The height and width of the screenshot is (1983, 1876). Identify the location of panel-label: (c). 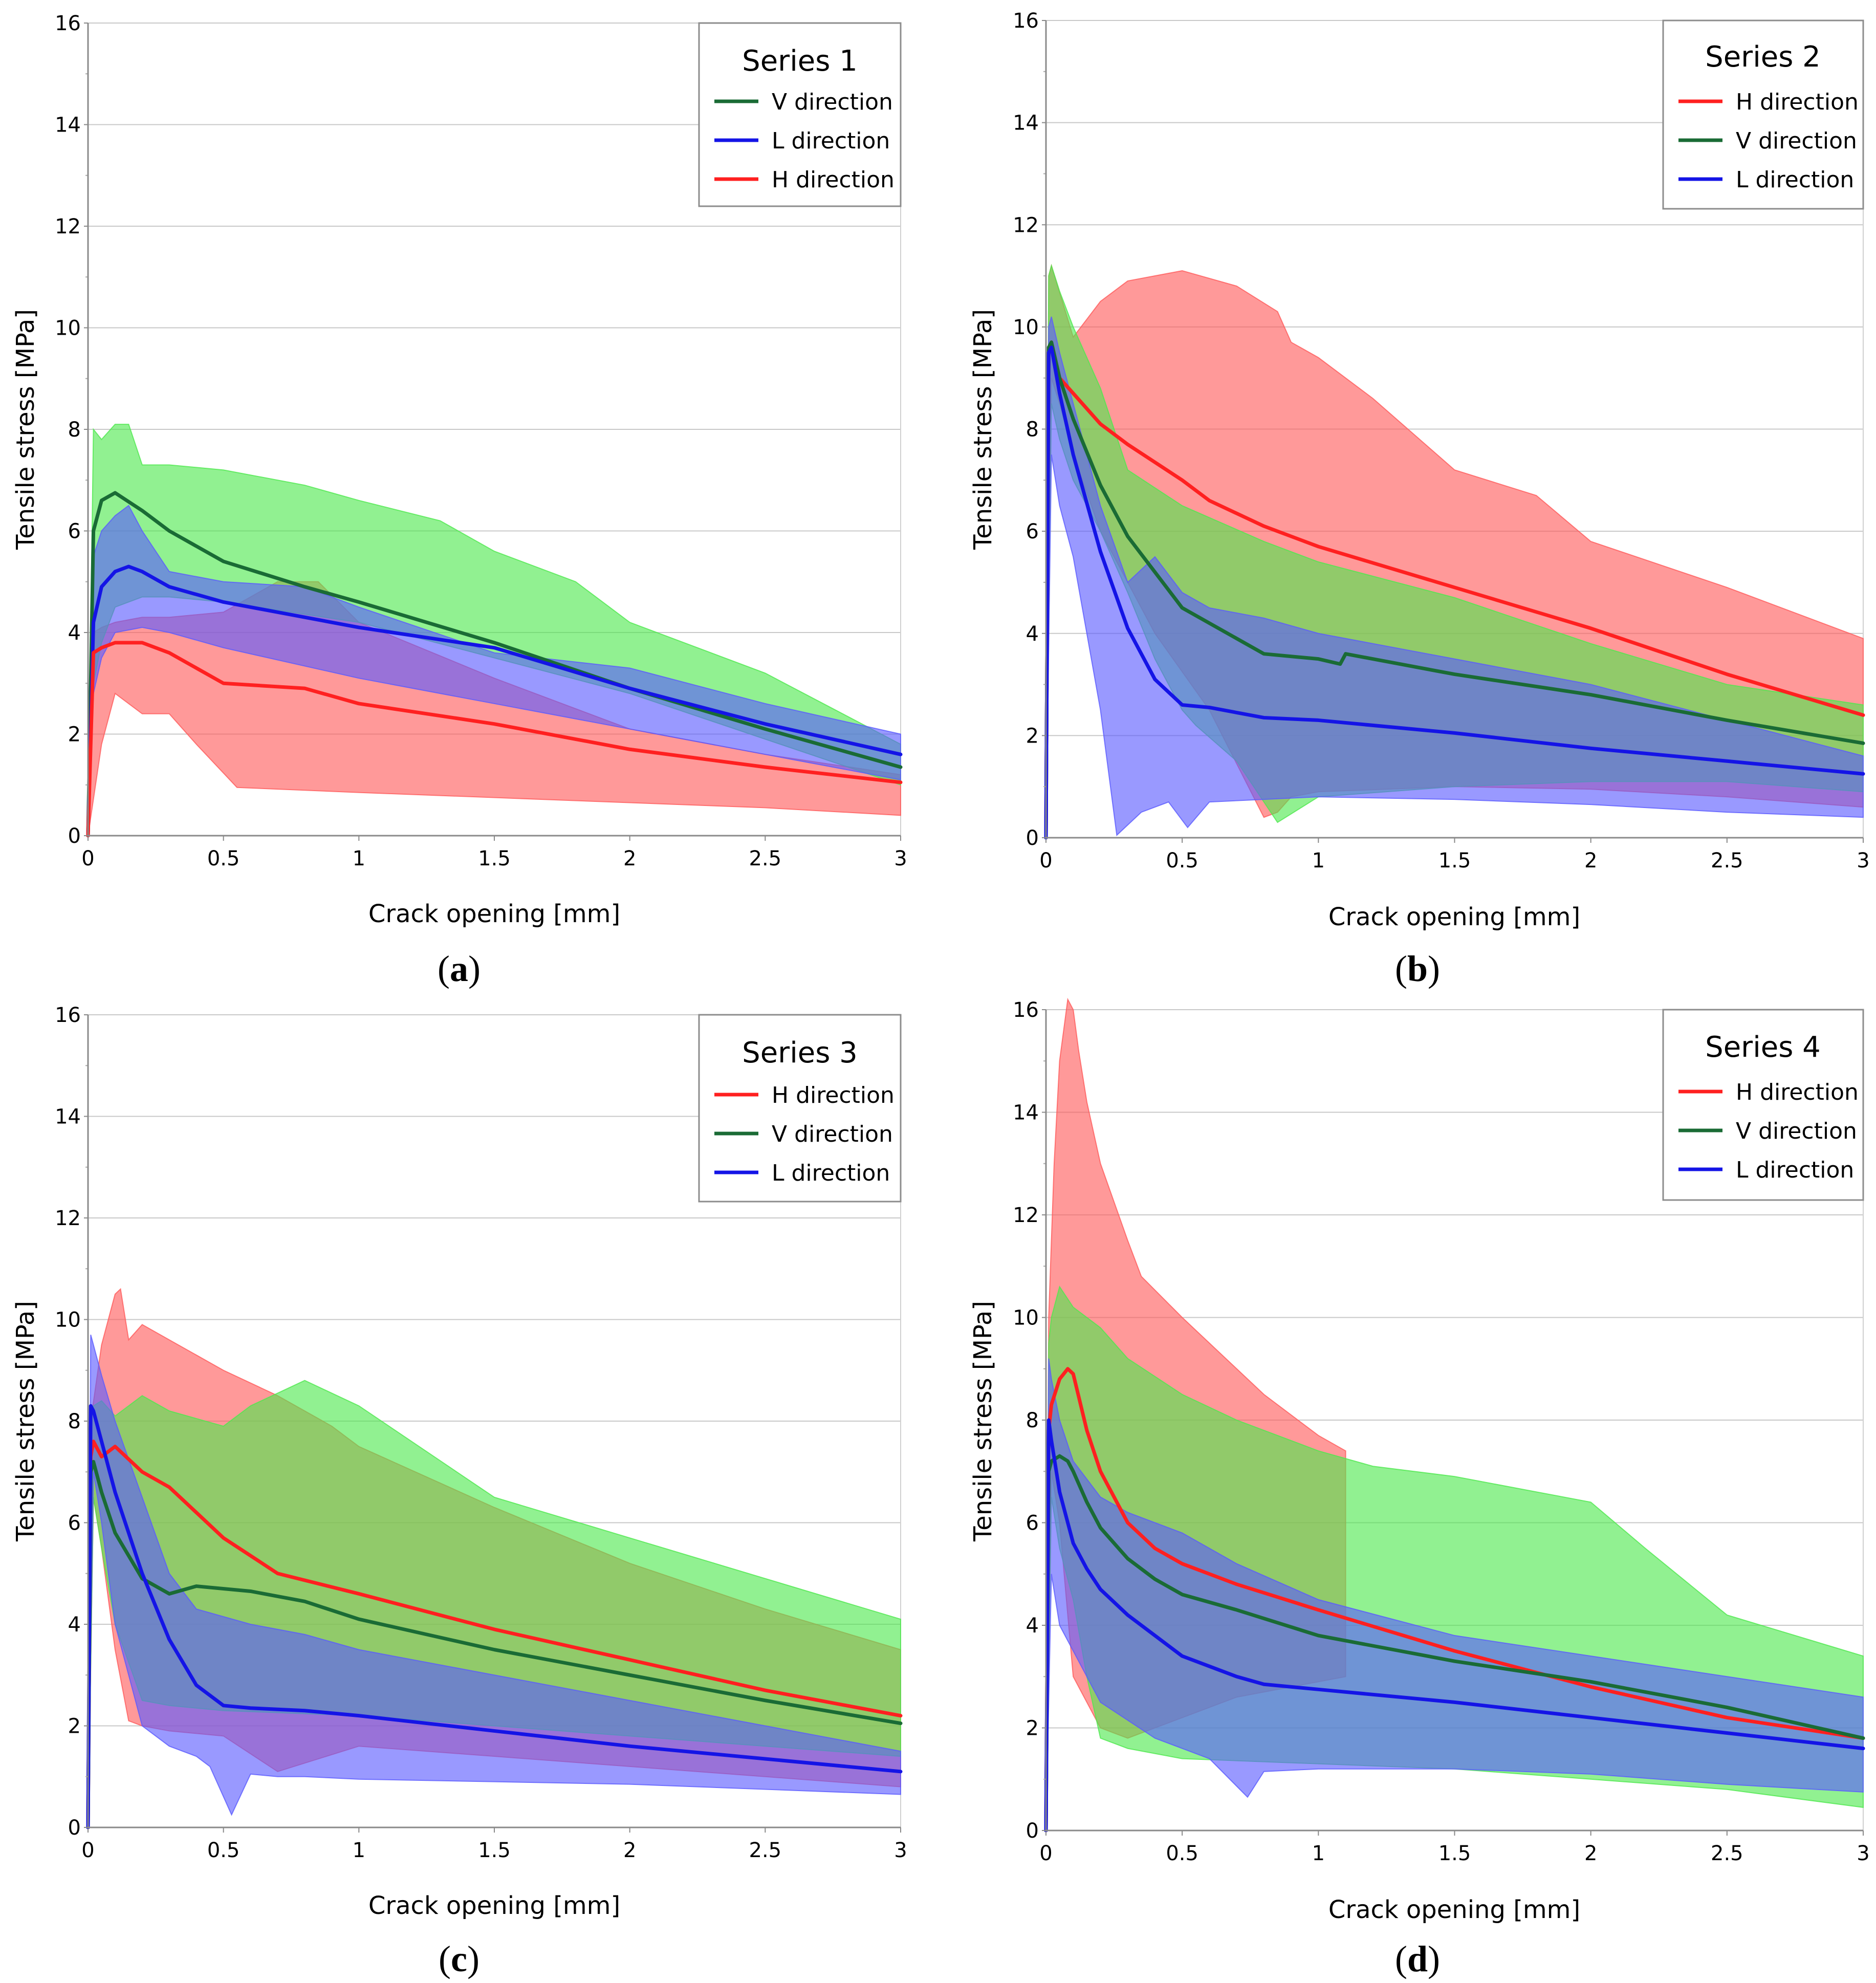
(459, 1958).